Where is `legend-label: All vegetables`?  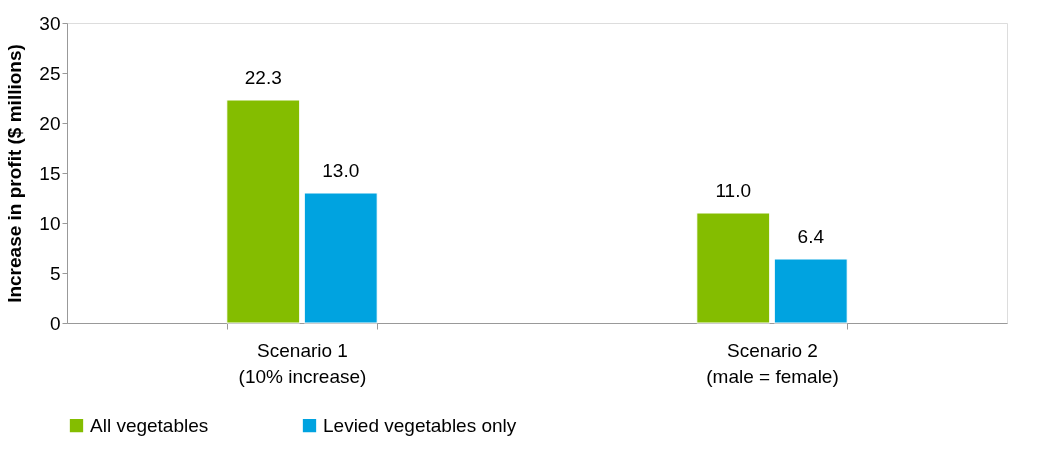 legend-label: All vegetables is located at coordinates (149, 425).